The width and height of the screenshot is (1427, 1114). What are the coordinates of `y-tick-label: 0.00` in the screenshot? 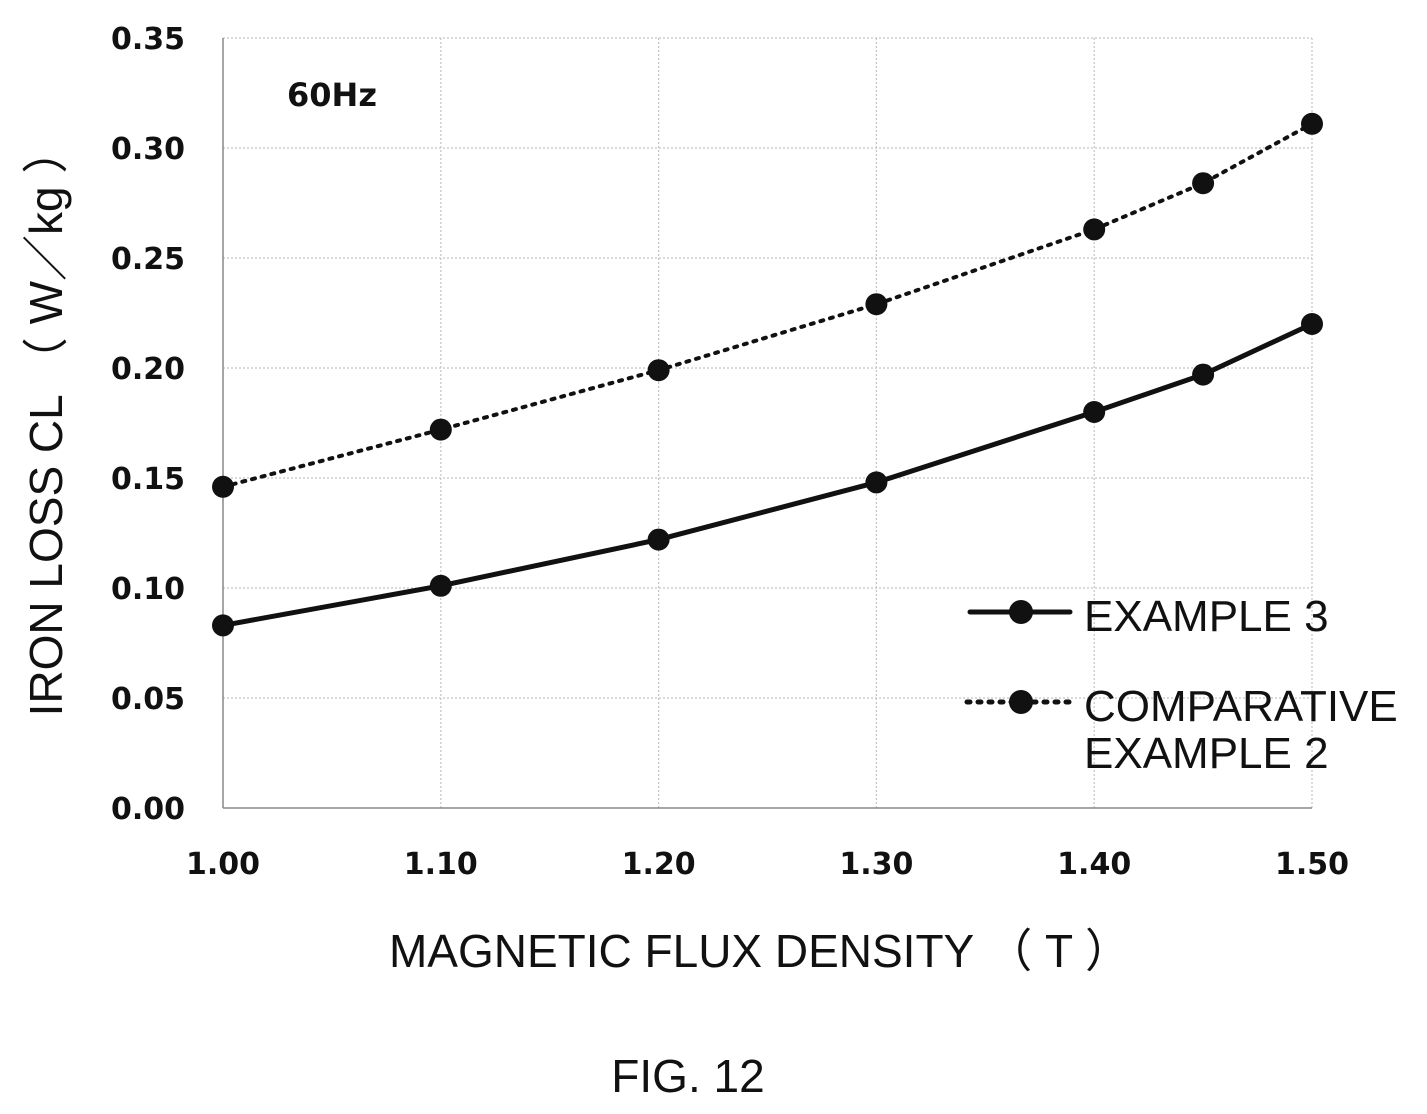 It's located at (148, 809).